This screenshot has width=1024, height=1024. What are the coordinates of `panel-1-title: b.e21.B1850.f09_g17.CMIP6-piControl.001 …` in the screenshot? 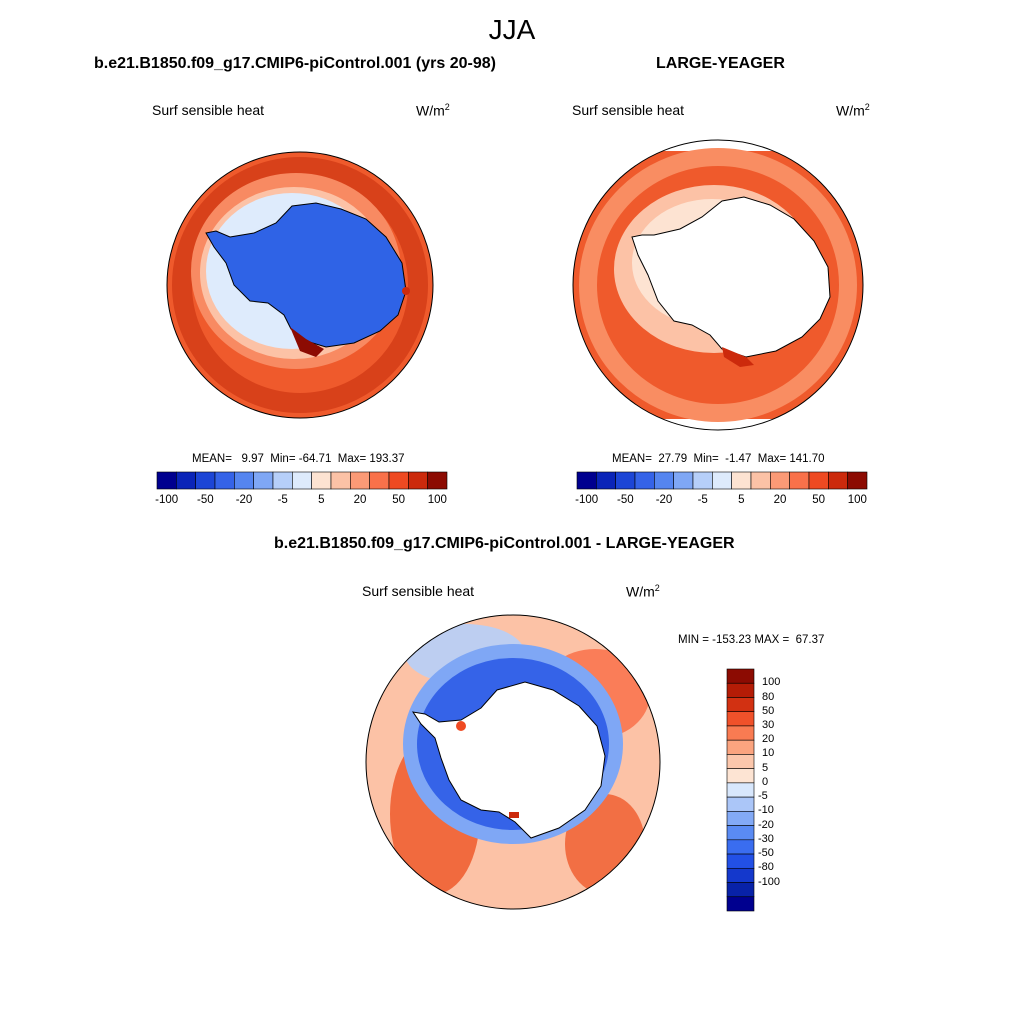 It's located at (295, 63).